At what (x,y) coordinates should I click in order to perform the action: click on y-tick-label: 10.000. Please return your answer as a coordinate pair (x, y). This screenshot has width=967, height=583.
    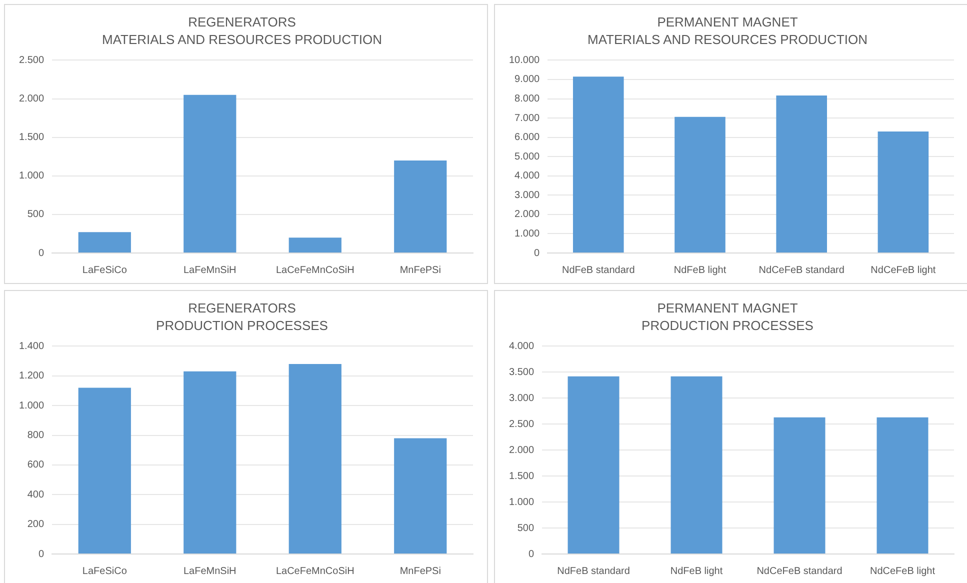
    Looking at the image, I should click on (524, 60).